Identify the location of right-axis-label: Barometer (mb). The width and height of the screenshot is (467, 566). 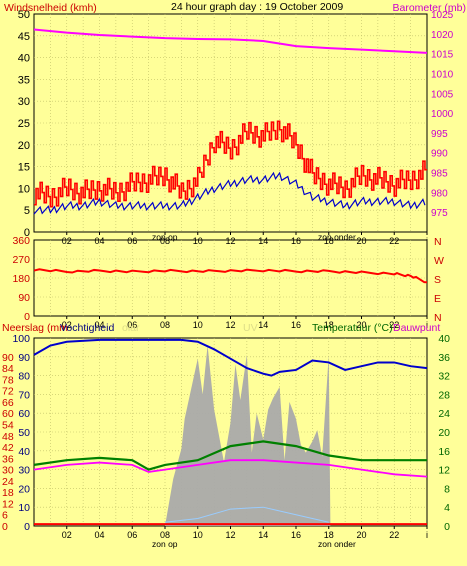
(429, 8).